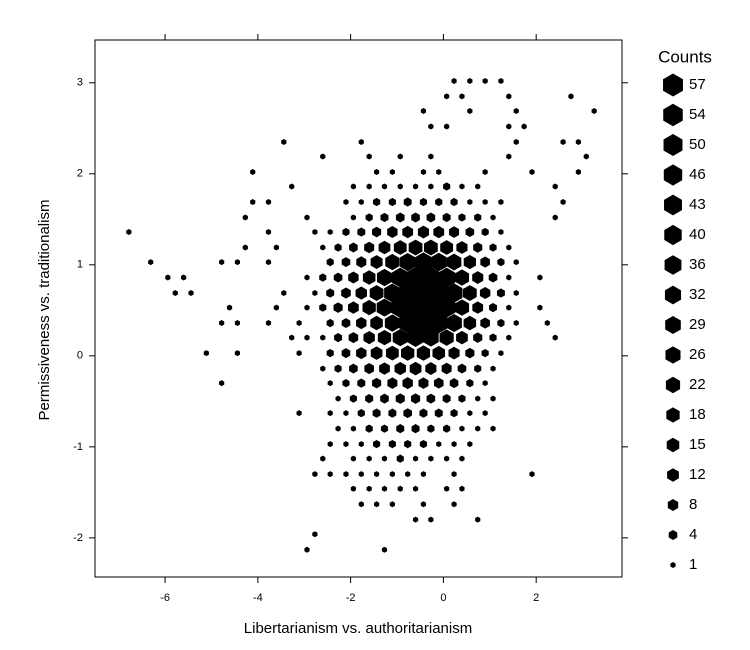 The width and height of the screenshot is (750, 650). Describe the element at coordinates (78, 447) in the screenshot. I see `y-tick-label: -1` at that location.